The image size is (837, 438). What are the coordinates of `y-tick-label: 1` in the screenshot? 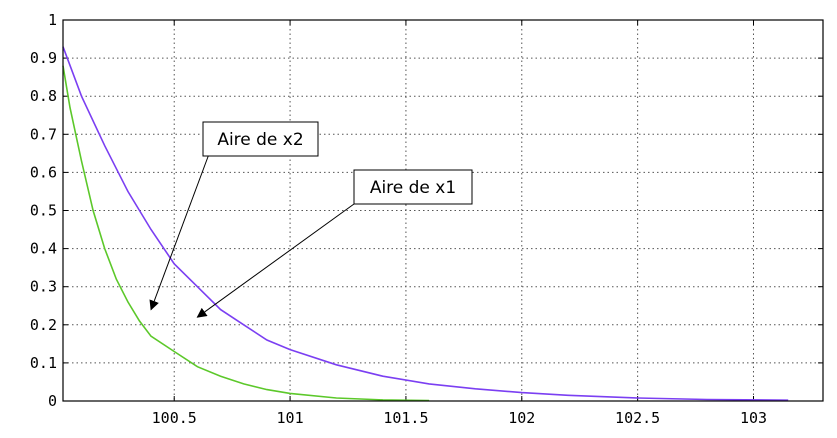 It's located at (52, 20).